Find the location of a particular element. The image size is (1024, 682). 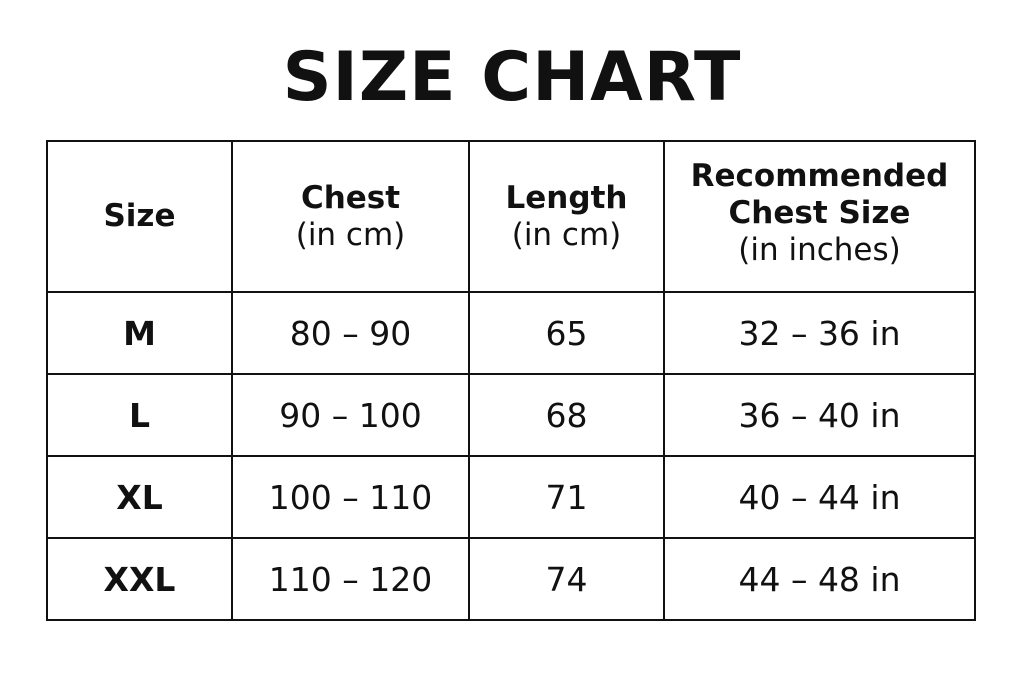

size-cell: M is located at coordinates (139, 333).